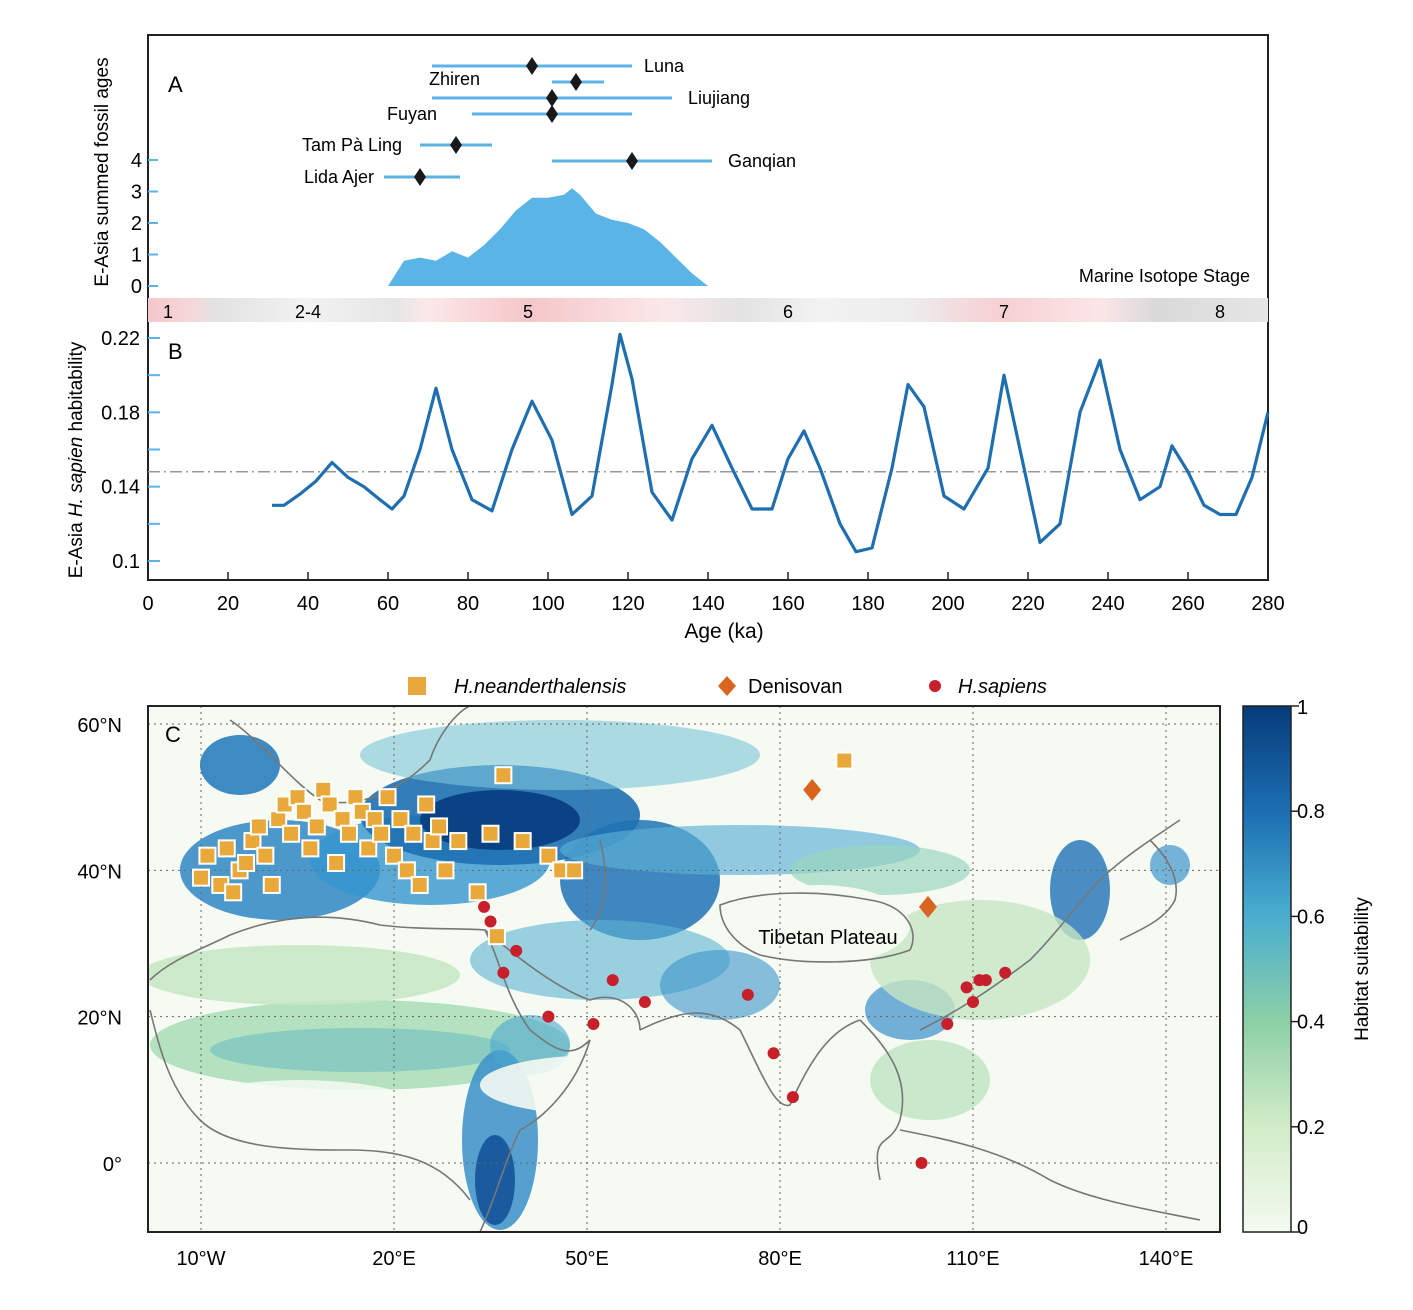 The width and height of the screenshot is (1413, 1310). I want to click on north-africa-band, so click(304, 975).